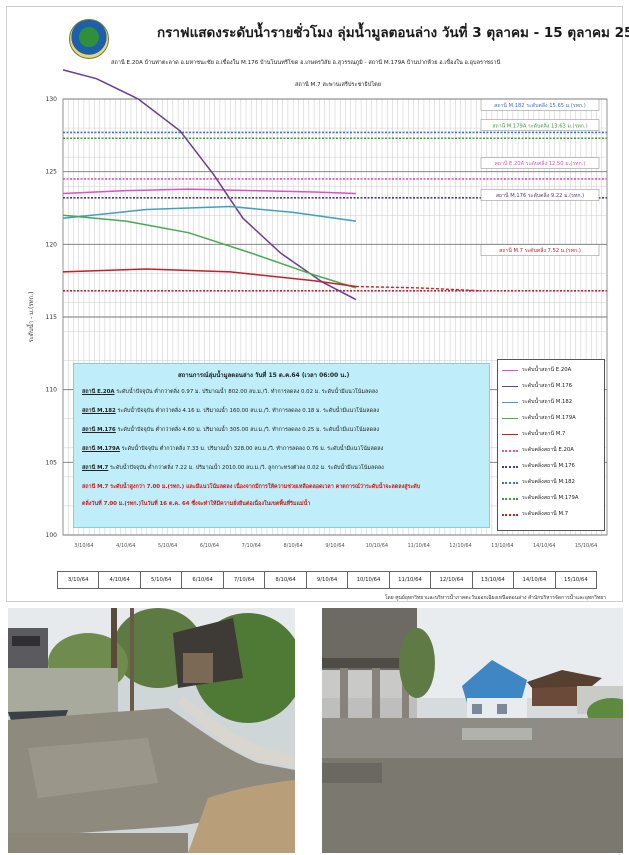 The width and height of the screenshot is (629, 855). What do you see at coordinates (125, 546) in the screenshot?
I see `x-tick-label: 4/10/64` at bounding box center [125, 546].